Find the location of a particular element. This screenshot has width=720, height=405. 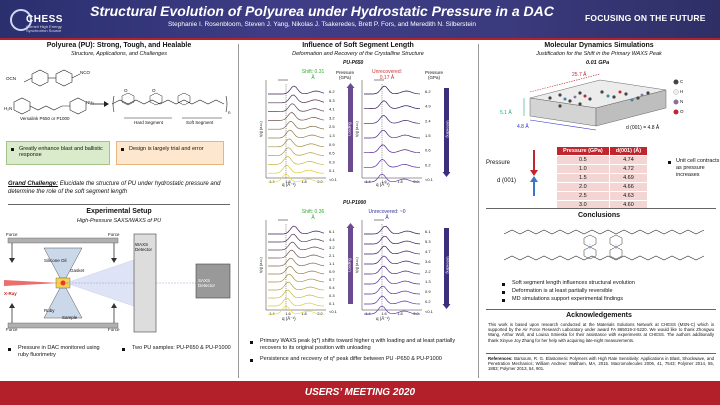

pressure-label: 2.4 is located at coordinates (428, 120).